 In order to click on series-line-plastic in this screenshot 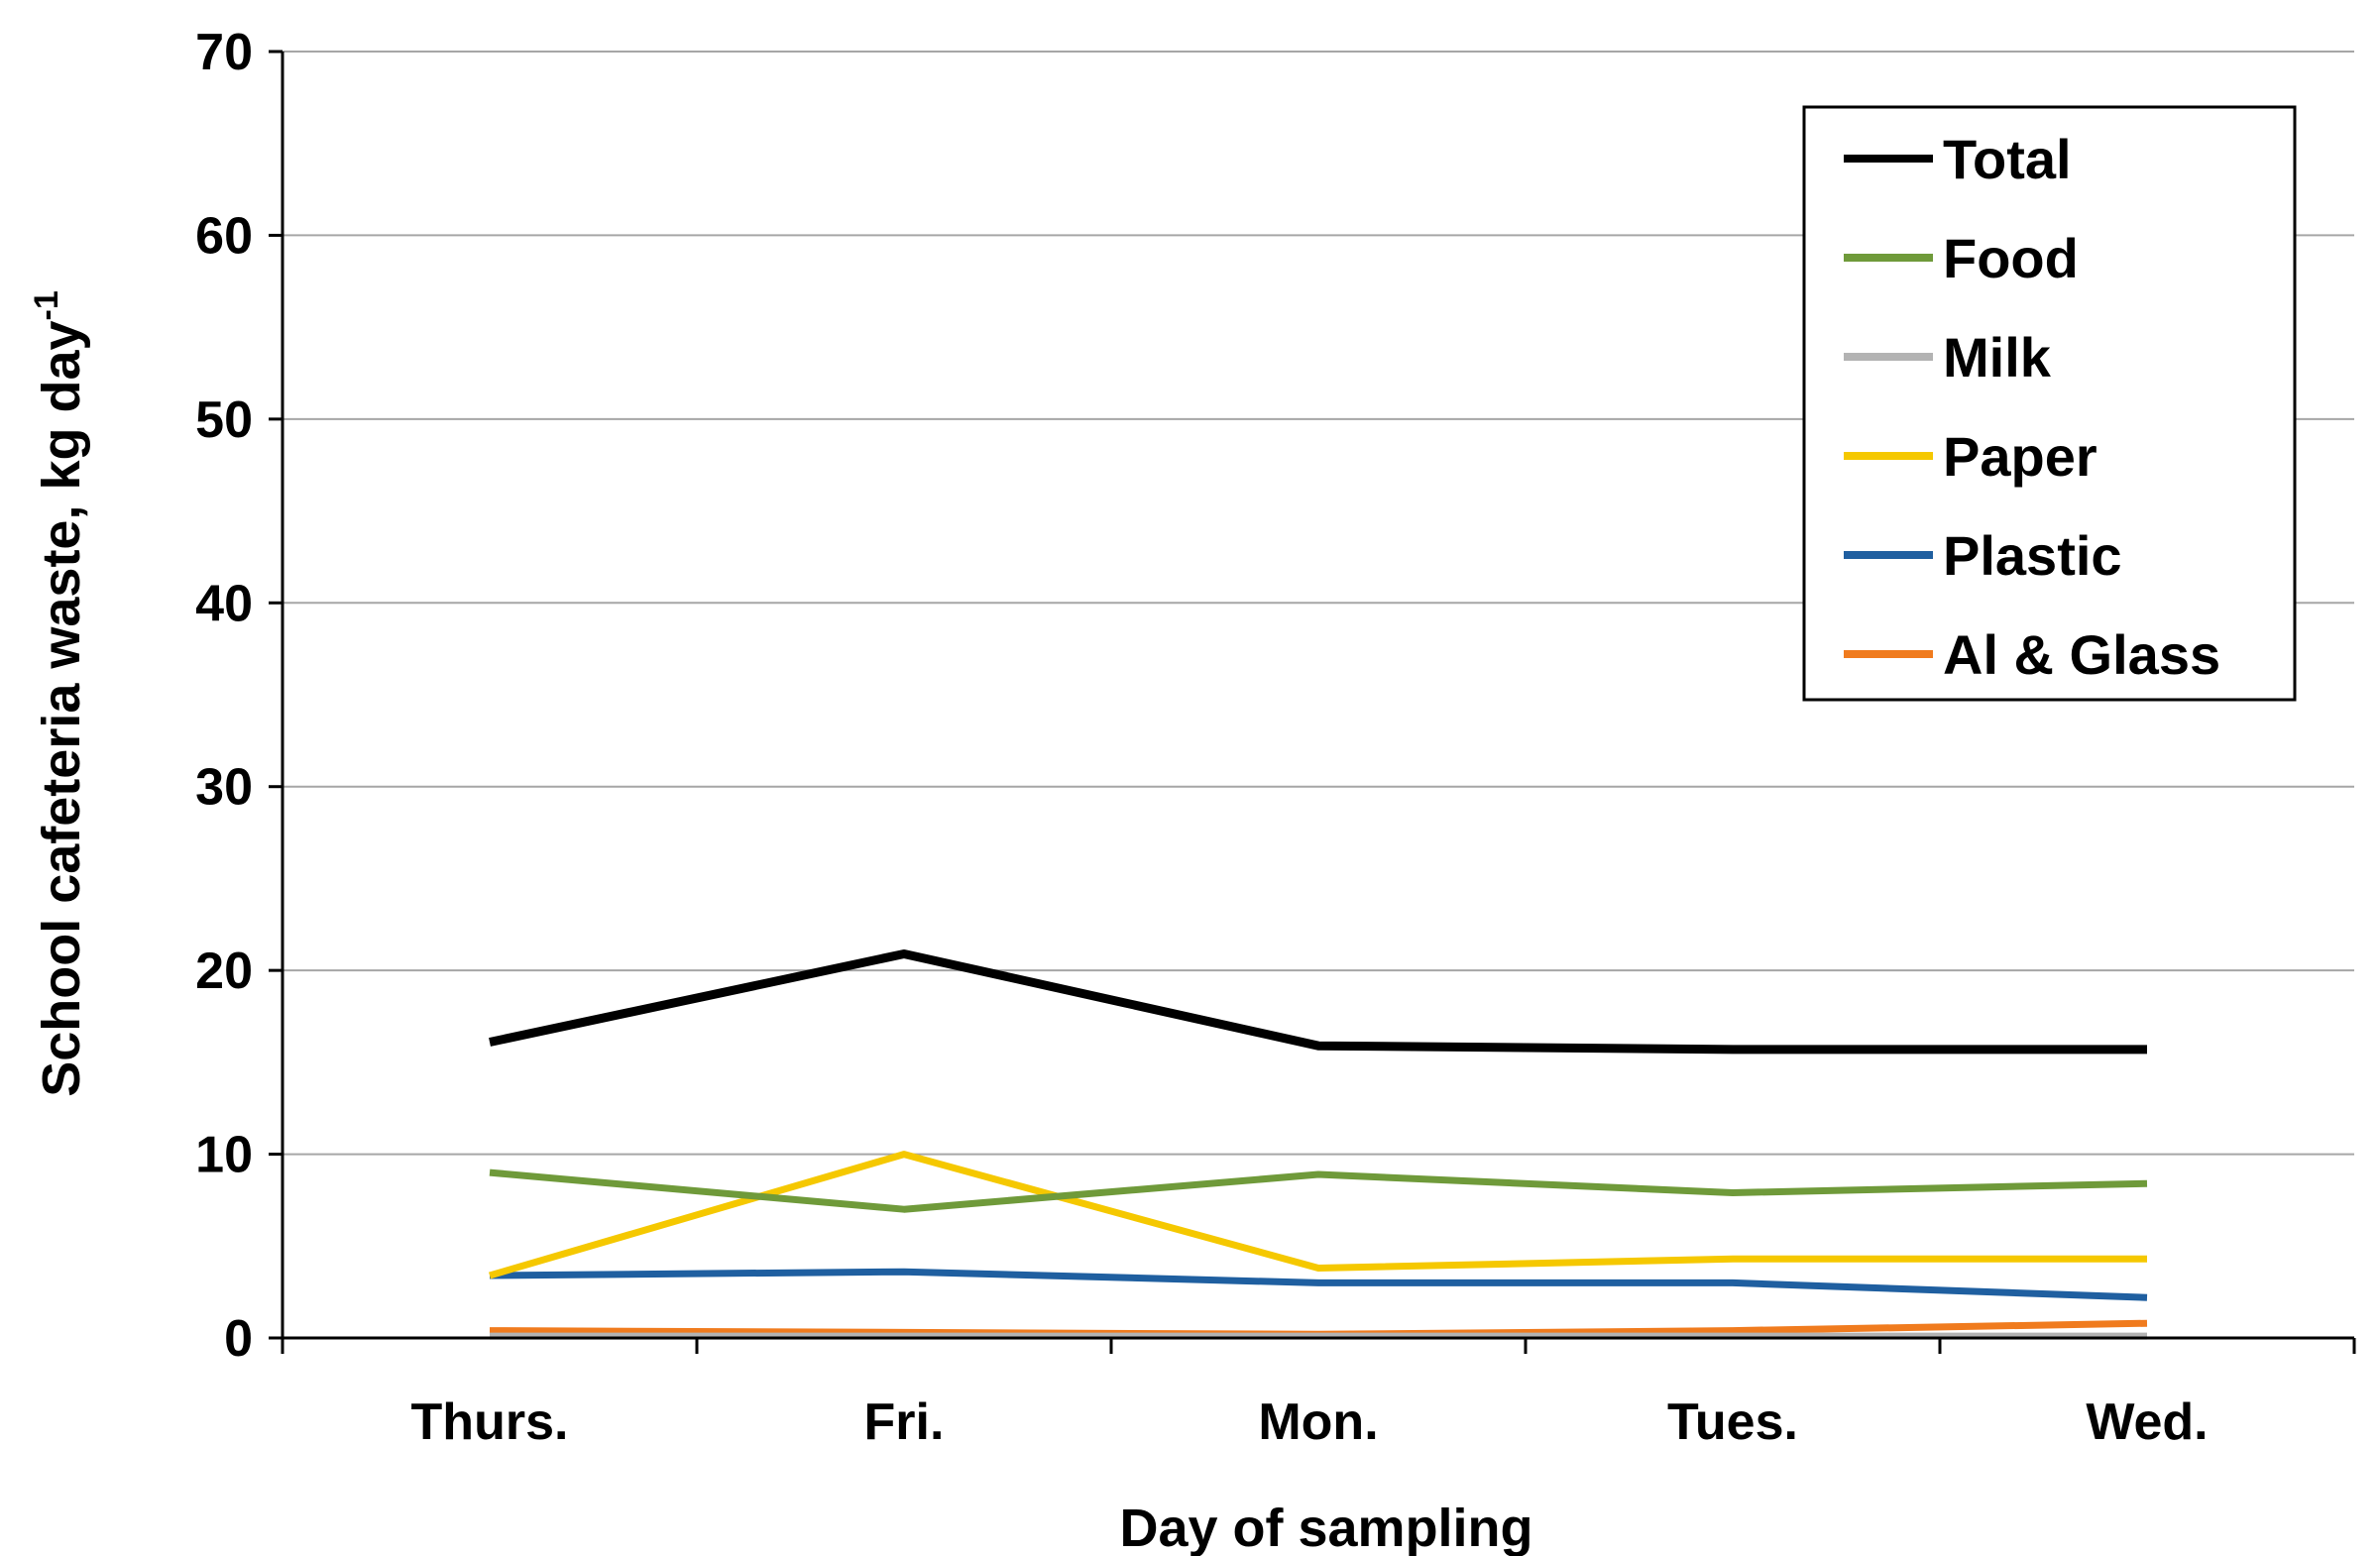, I will do `click(1318, 1284)`.